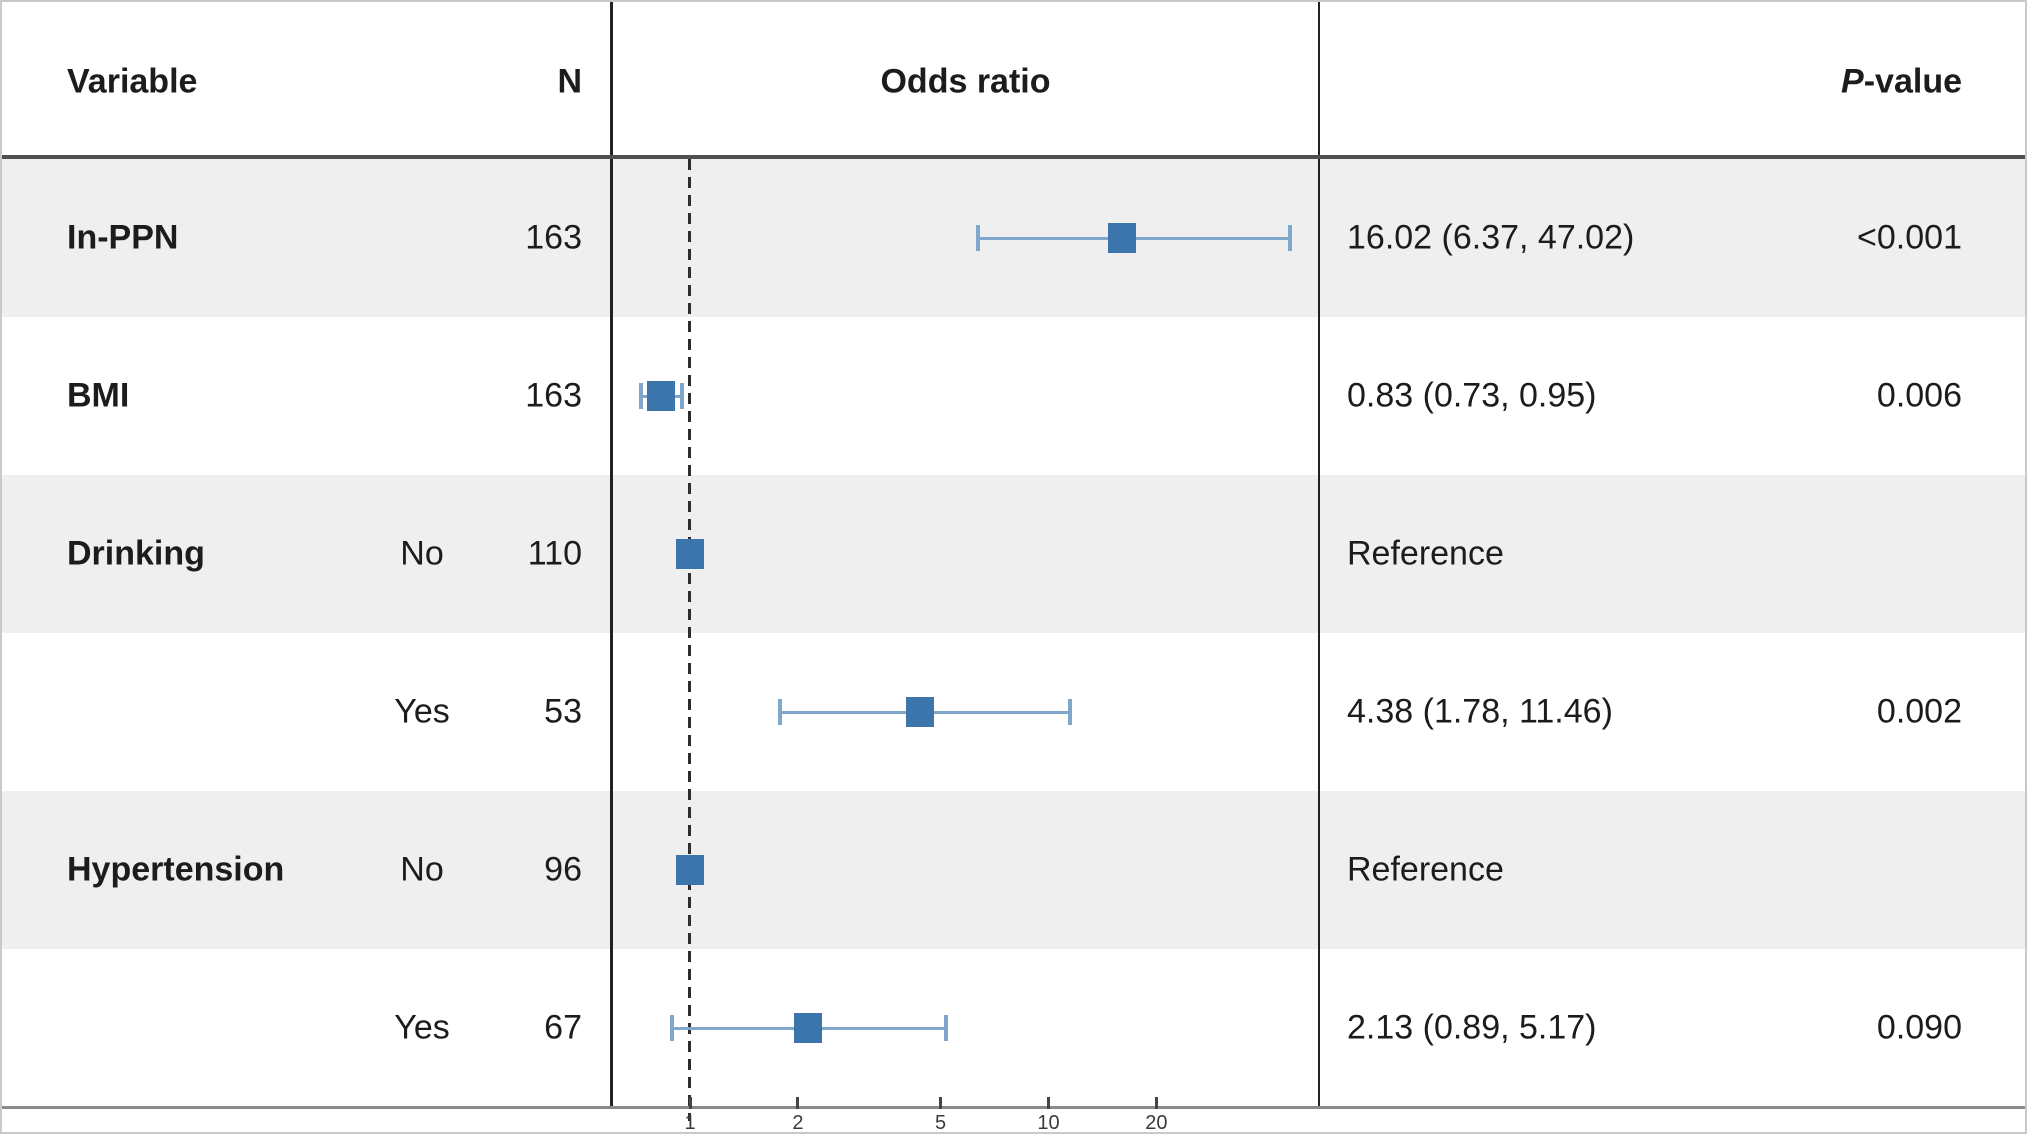 This screenshot has width=2027, height=1134. What do you see at coordinates (1852, 81) in the screenshot?
I see `p-value-italic-p: P` at bounding box center [1852, 81].